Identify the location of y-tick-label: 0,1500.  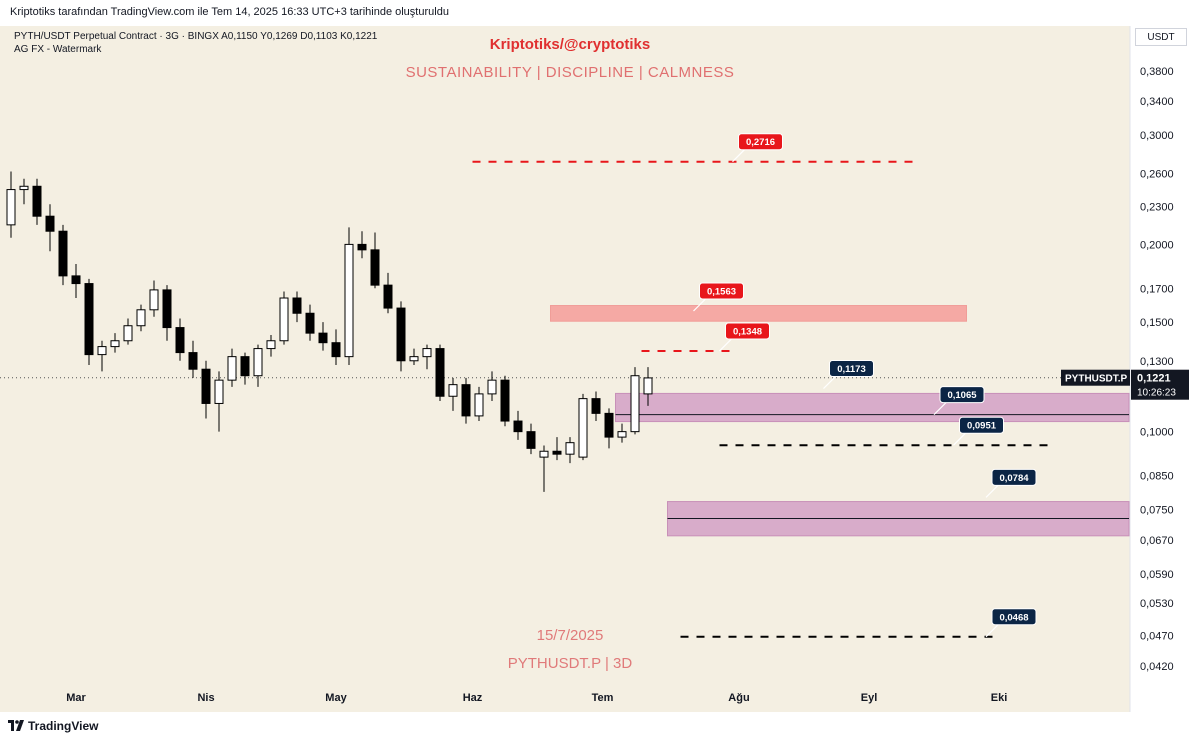
(1157, 323).